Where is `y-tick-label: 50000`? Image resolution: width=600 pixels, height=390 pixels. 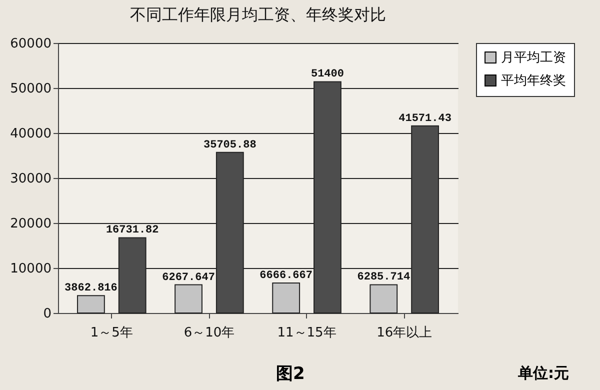 y-tick-label: 50000 is located at coordinates (31, 89).